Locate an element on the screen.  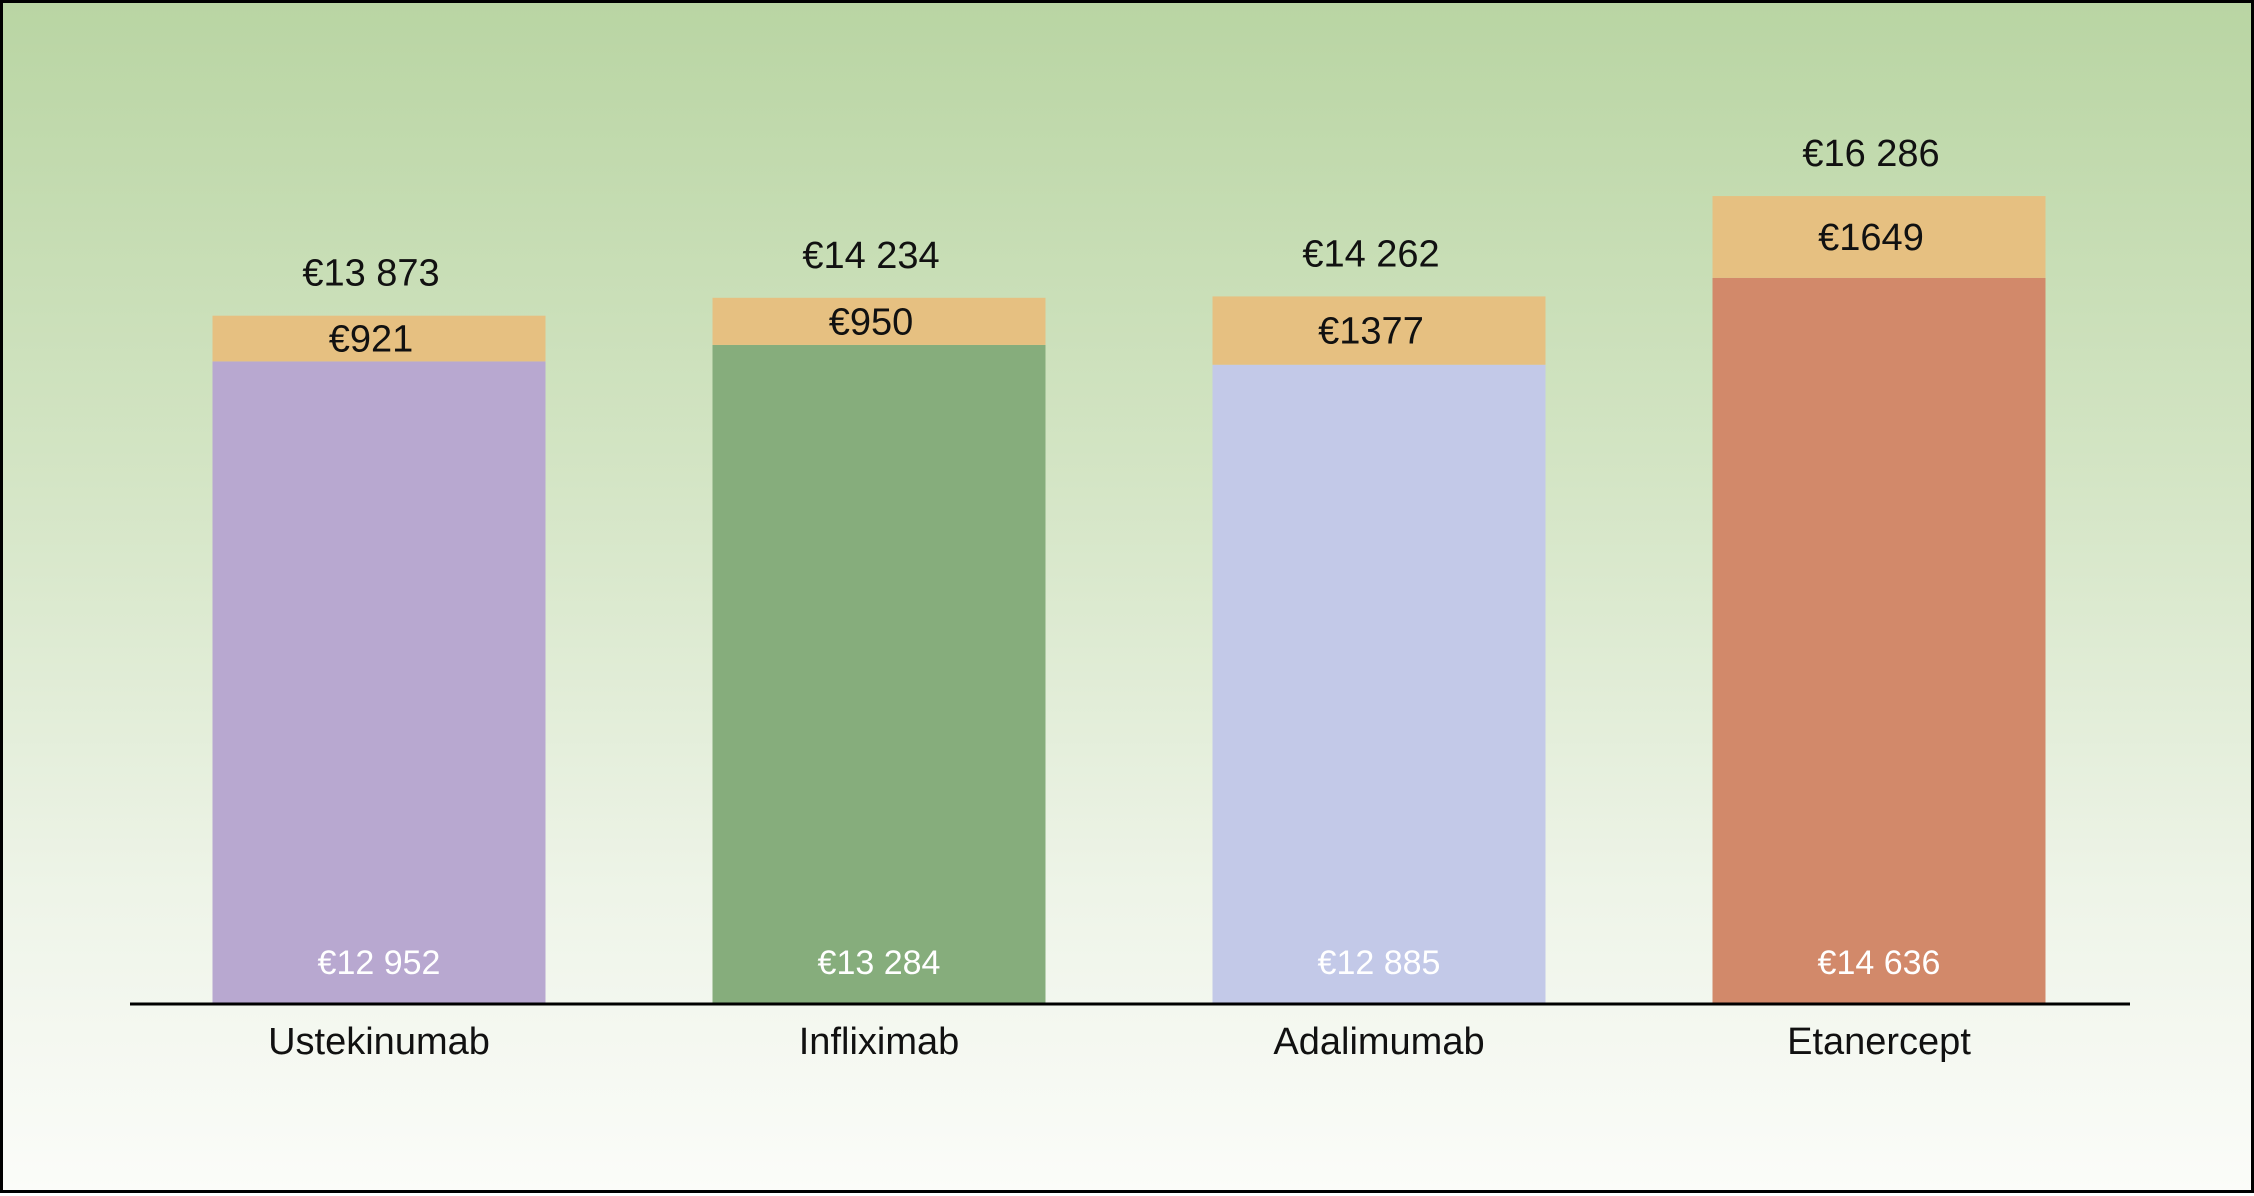
top-value-label: €1649 is located at coordinates (1871, 238).